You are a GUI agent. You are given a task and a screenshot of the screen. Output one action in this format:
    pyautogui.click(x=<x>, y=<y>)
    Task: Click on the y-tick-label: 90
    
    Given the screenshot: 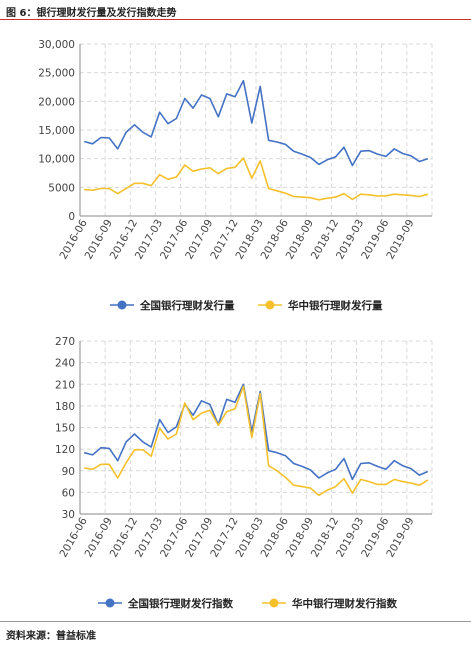 What is the action you would take?
    pyautogui.click(x=68, y=472)
    